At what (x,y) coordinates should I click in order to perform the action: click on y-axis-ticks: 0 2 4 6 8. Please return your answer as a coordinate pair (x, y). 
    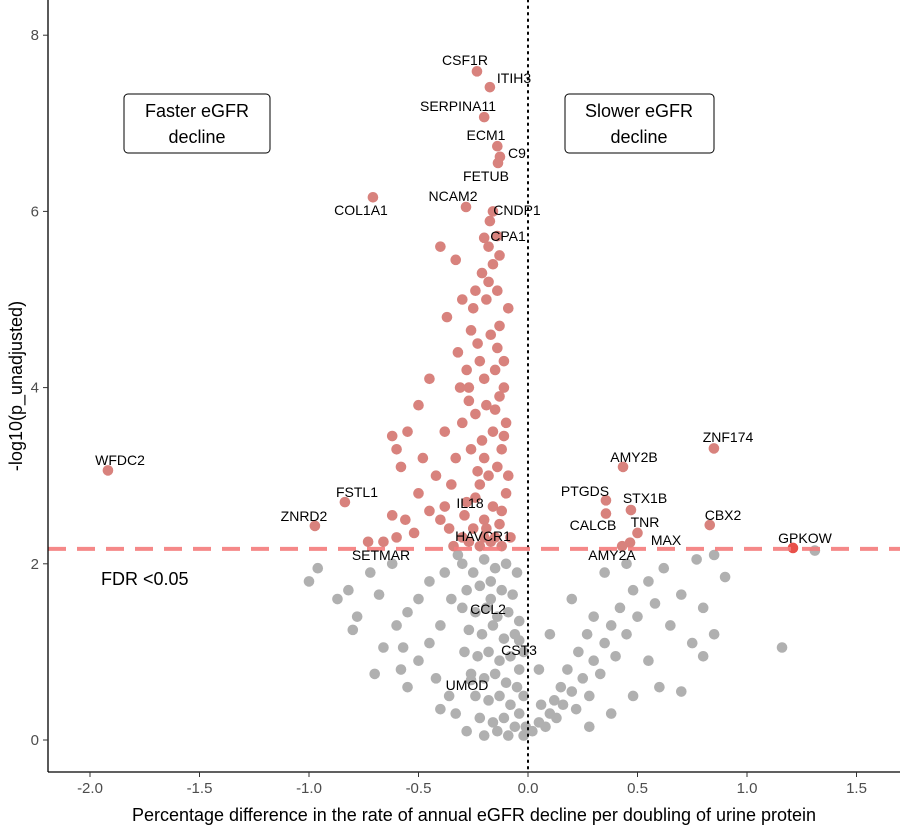
    Looking at the image, I should click on (39, 388).